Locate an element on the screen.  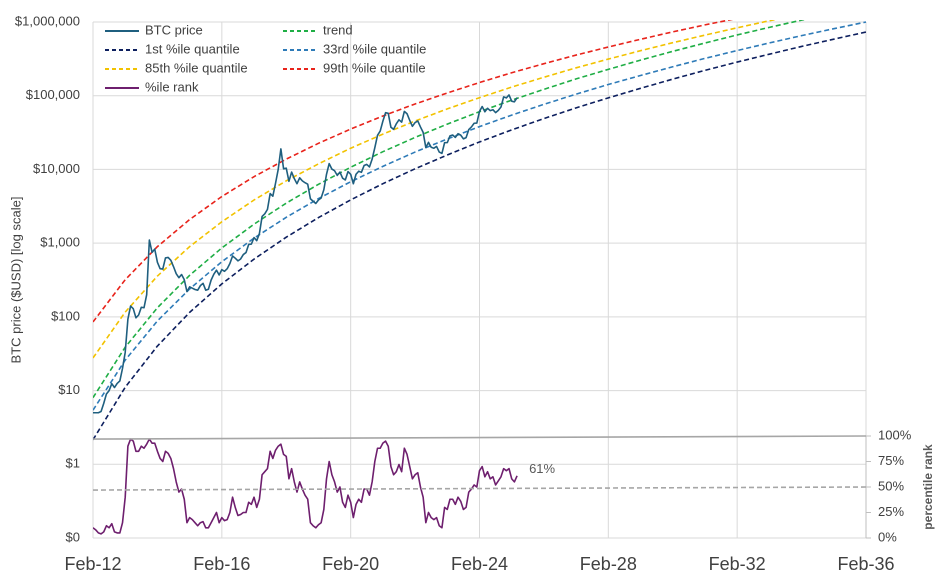
x-tick-label: Feb-24 is located at coordinates (479, 564).